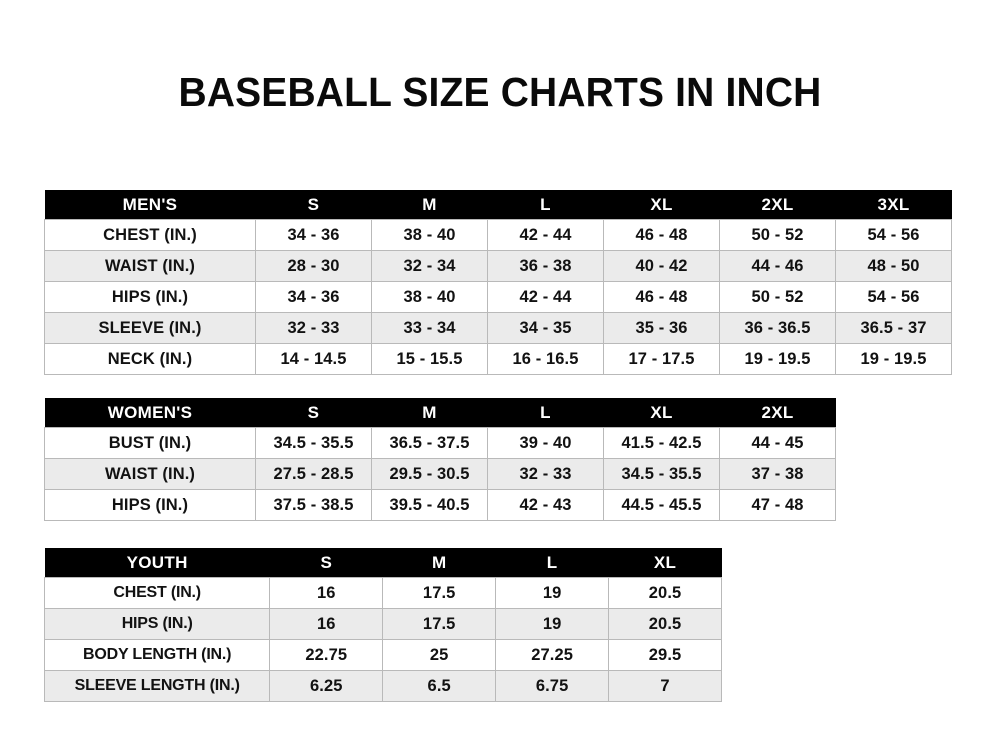 This screenshot has height=752, width=1000. Describe the element at coordinates (150, 443) in the screenshot. I see `measurement-label: BUST (IN.)` at that location.